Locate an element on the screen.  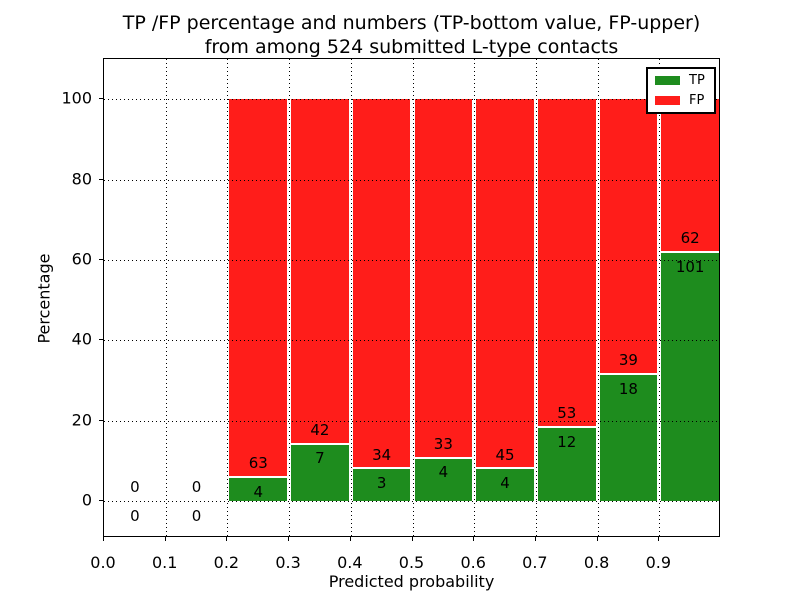
x-tick-label: 0.9 is located at coordinates (658, 562).